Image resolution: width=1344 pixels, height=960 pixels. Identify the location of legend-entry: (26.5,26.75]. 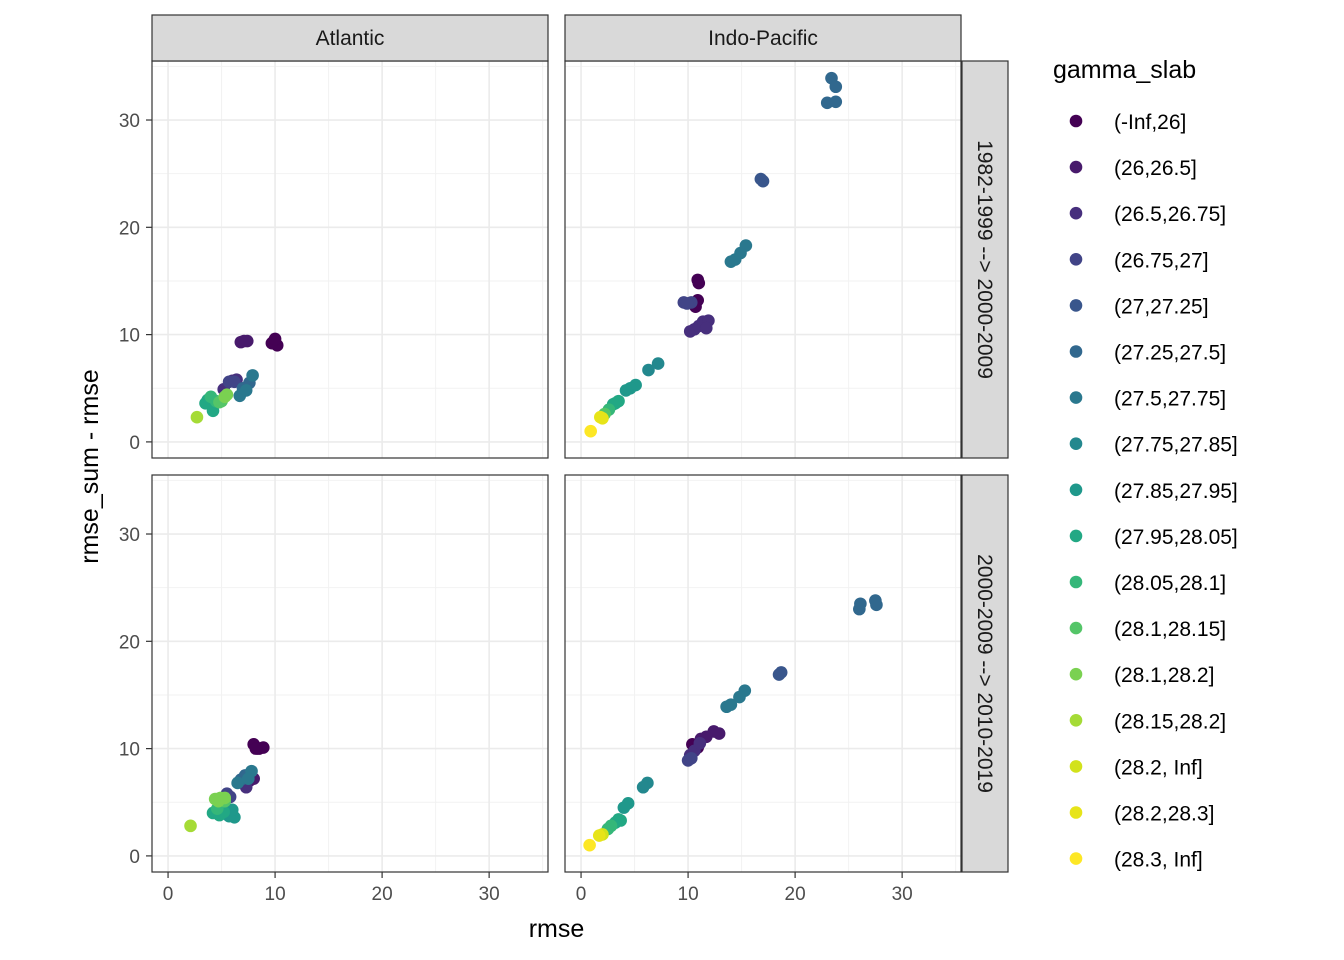
(1147, 214).